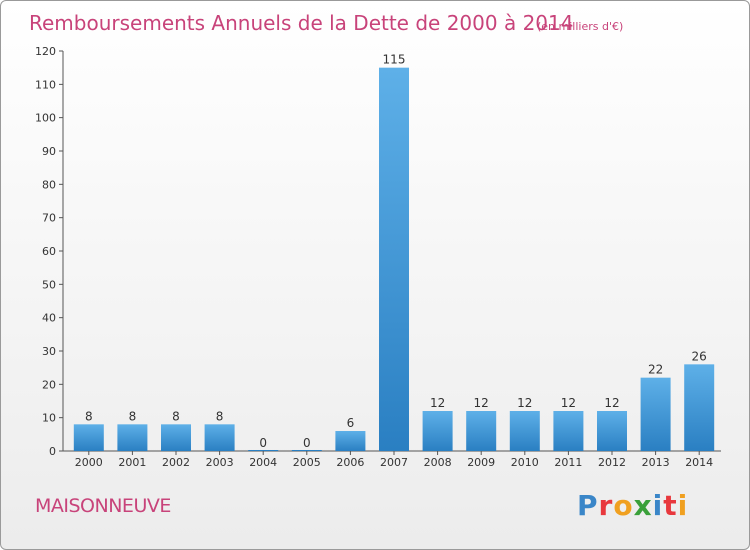  What do you see at coordinates (580, 26) in the screenshot?
I see `chart-subtitle: (en milliers d'€)` at bounding box center [580, 26].